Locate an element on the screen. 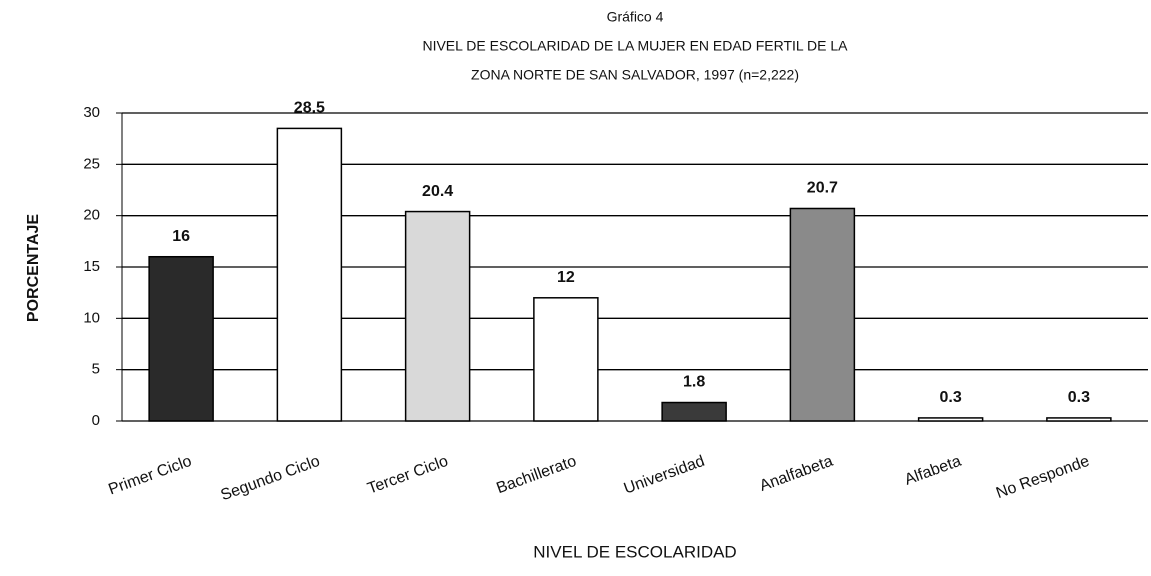  y-tick-label: 10 is located at coordinates (91, 317).